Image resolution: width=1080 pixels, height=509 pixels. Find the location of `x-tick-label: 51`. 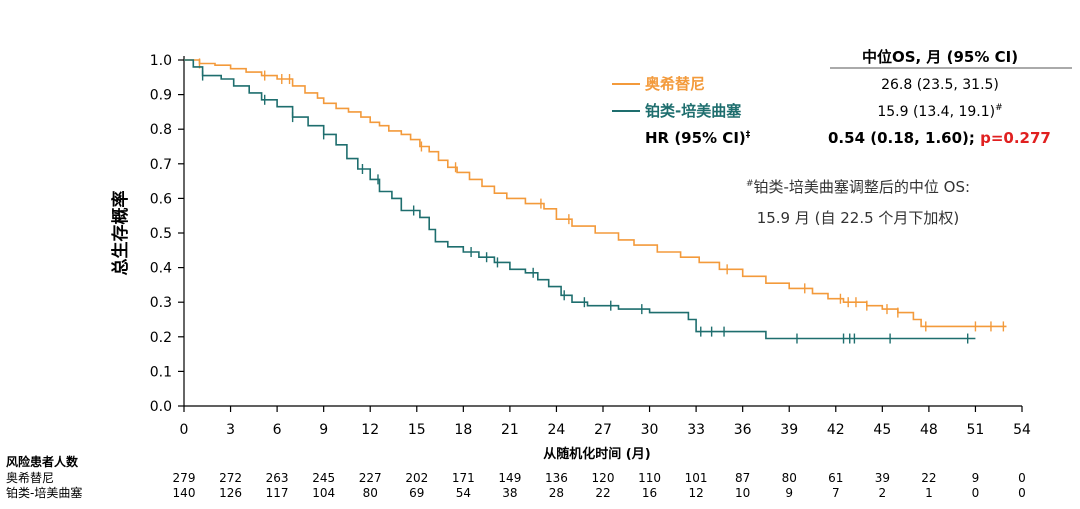

x-tick-label: 51 is located at coordinates (976, 430).